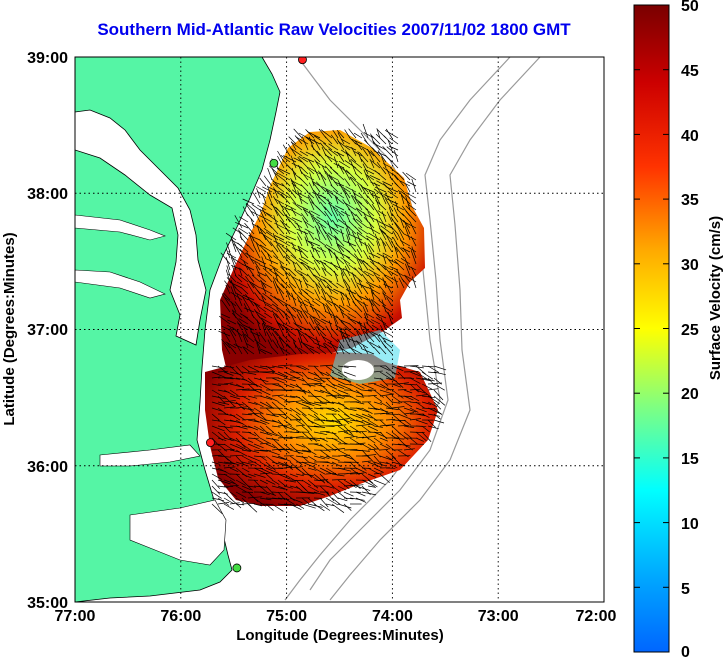 The image size is (724, 659). What do you see at coordinates (75, 616) in the screenshot?
I see `x-tick-label: 77:00` at bounding box center [75, 616].